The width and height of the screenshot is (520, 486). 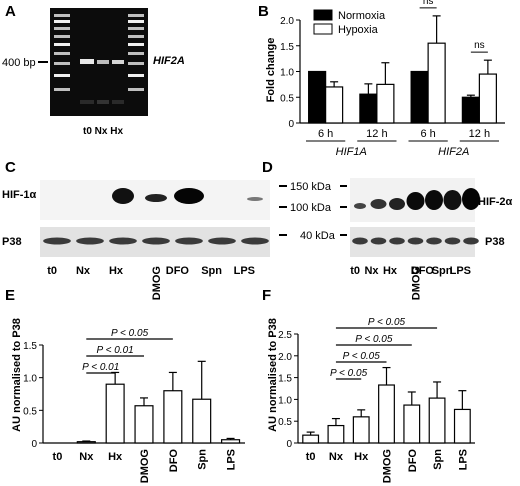 What do you see at coordinates (17, 375) in the screenshot?
I see `chart-e-ylabel: AU normalised to P38` at bounding box center [17, 375].